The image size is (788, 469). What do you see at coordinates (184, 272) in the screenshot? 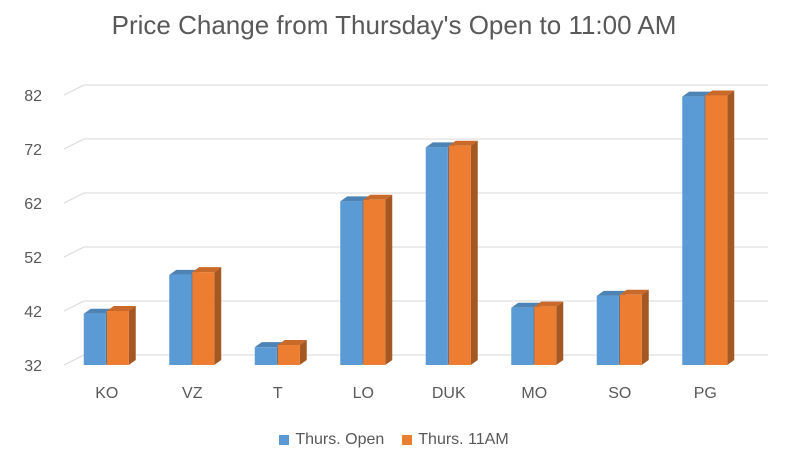
I see `bar-top-vz-open` at bounding box center [184, 272].